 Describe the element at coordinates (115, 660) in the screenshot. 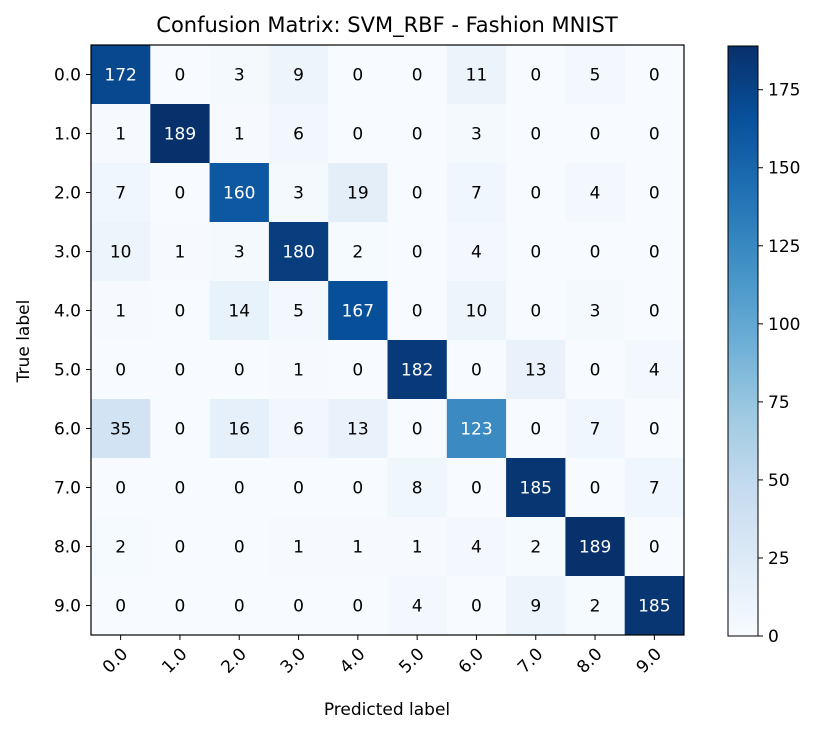

I see `x-tick-label: 0.0` at that location.